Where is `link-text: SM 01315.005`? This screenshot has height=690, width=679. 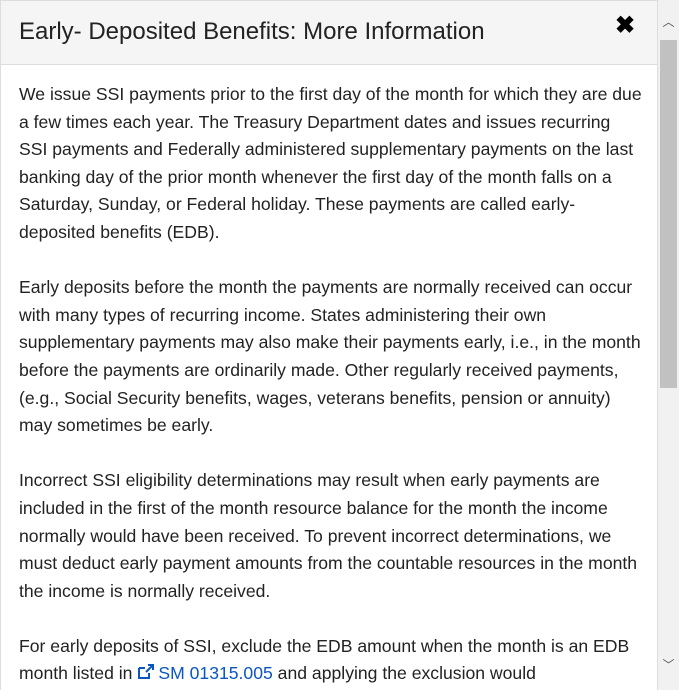 link-text: SM 01315.005 is located at coordinates (215, 673).